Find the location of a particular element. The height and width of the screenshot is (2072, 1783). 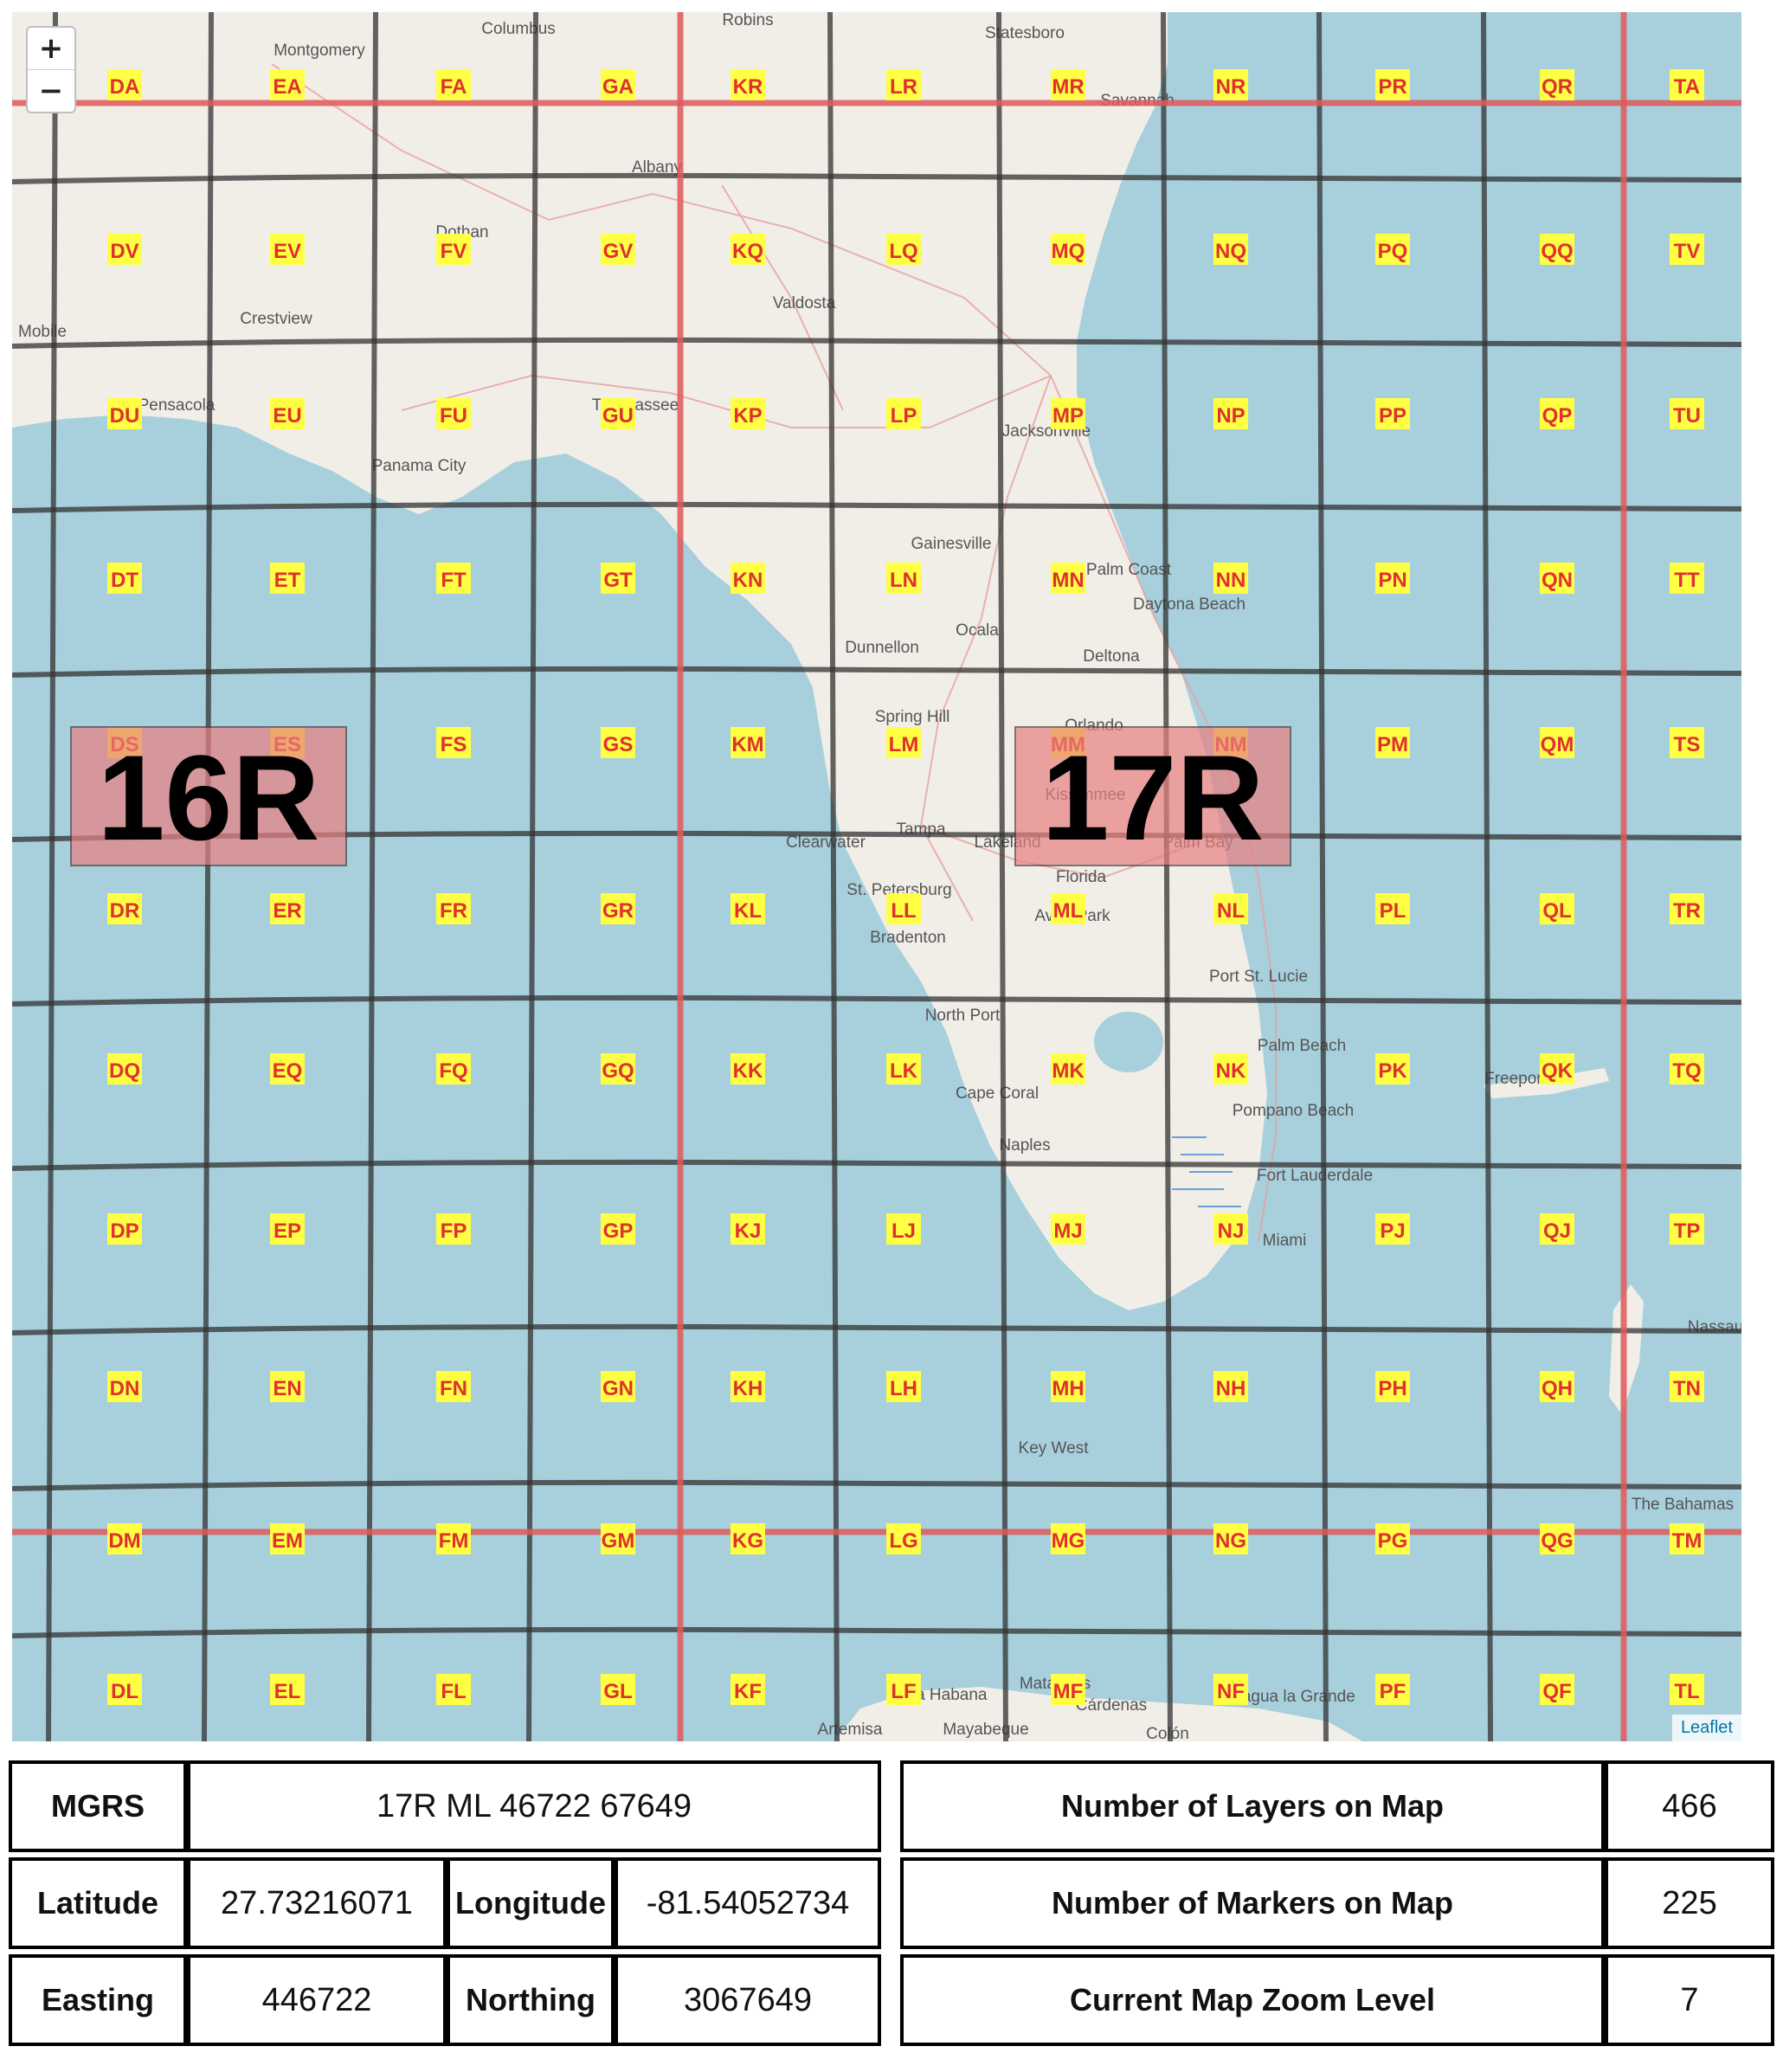

cell-label-text: EP is located at coordinates (287, 1231).